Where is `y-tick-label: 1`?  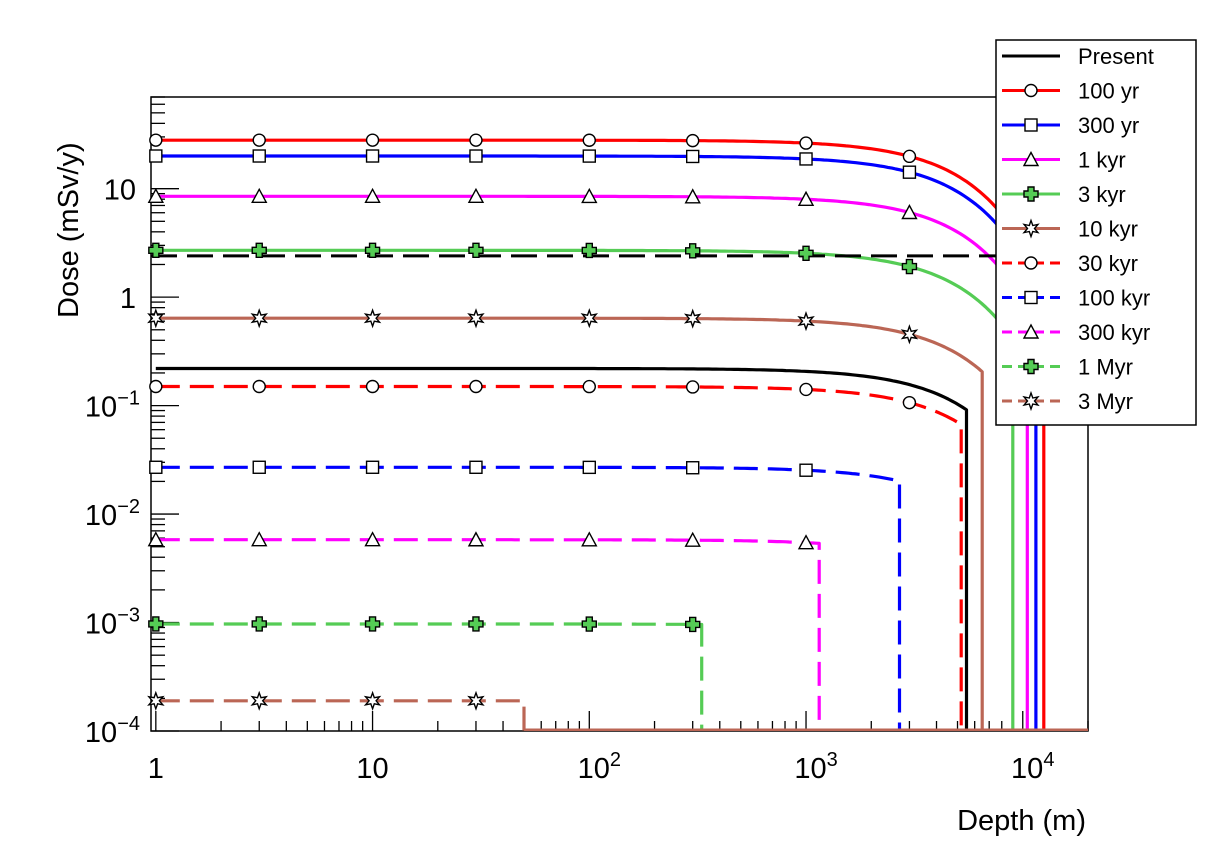 y-tick-label: 1 is located at coordinates (128, 299).